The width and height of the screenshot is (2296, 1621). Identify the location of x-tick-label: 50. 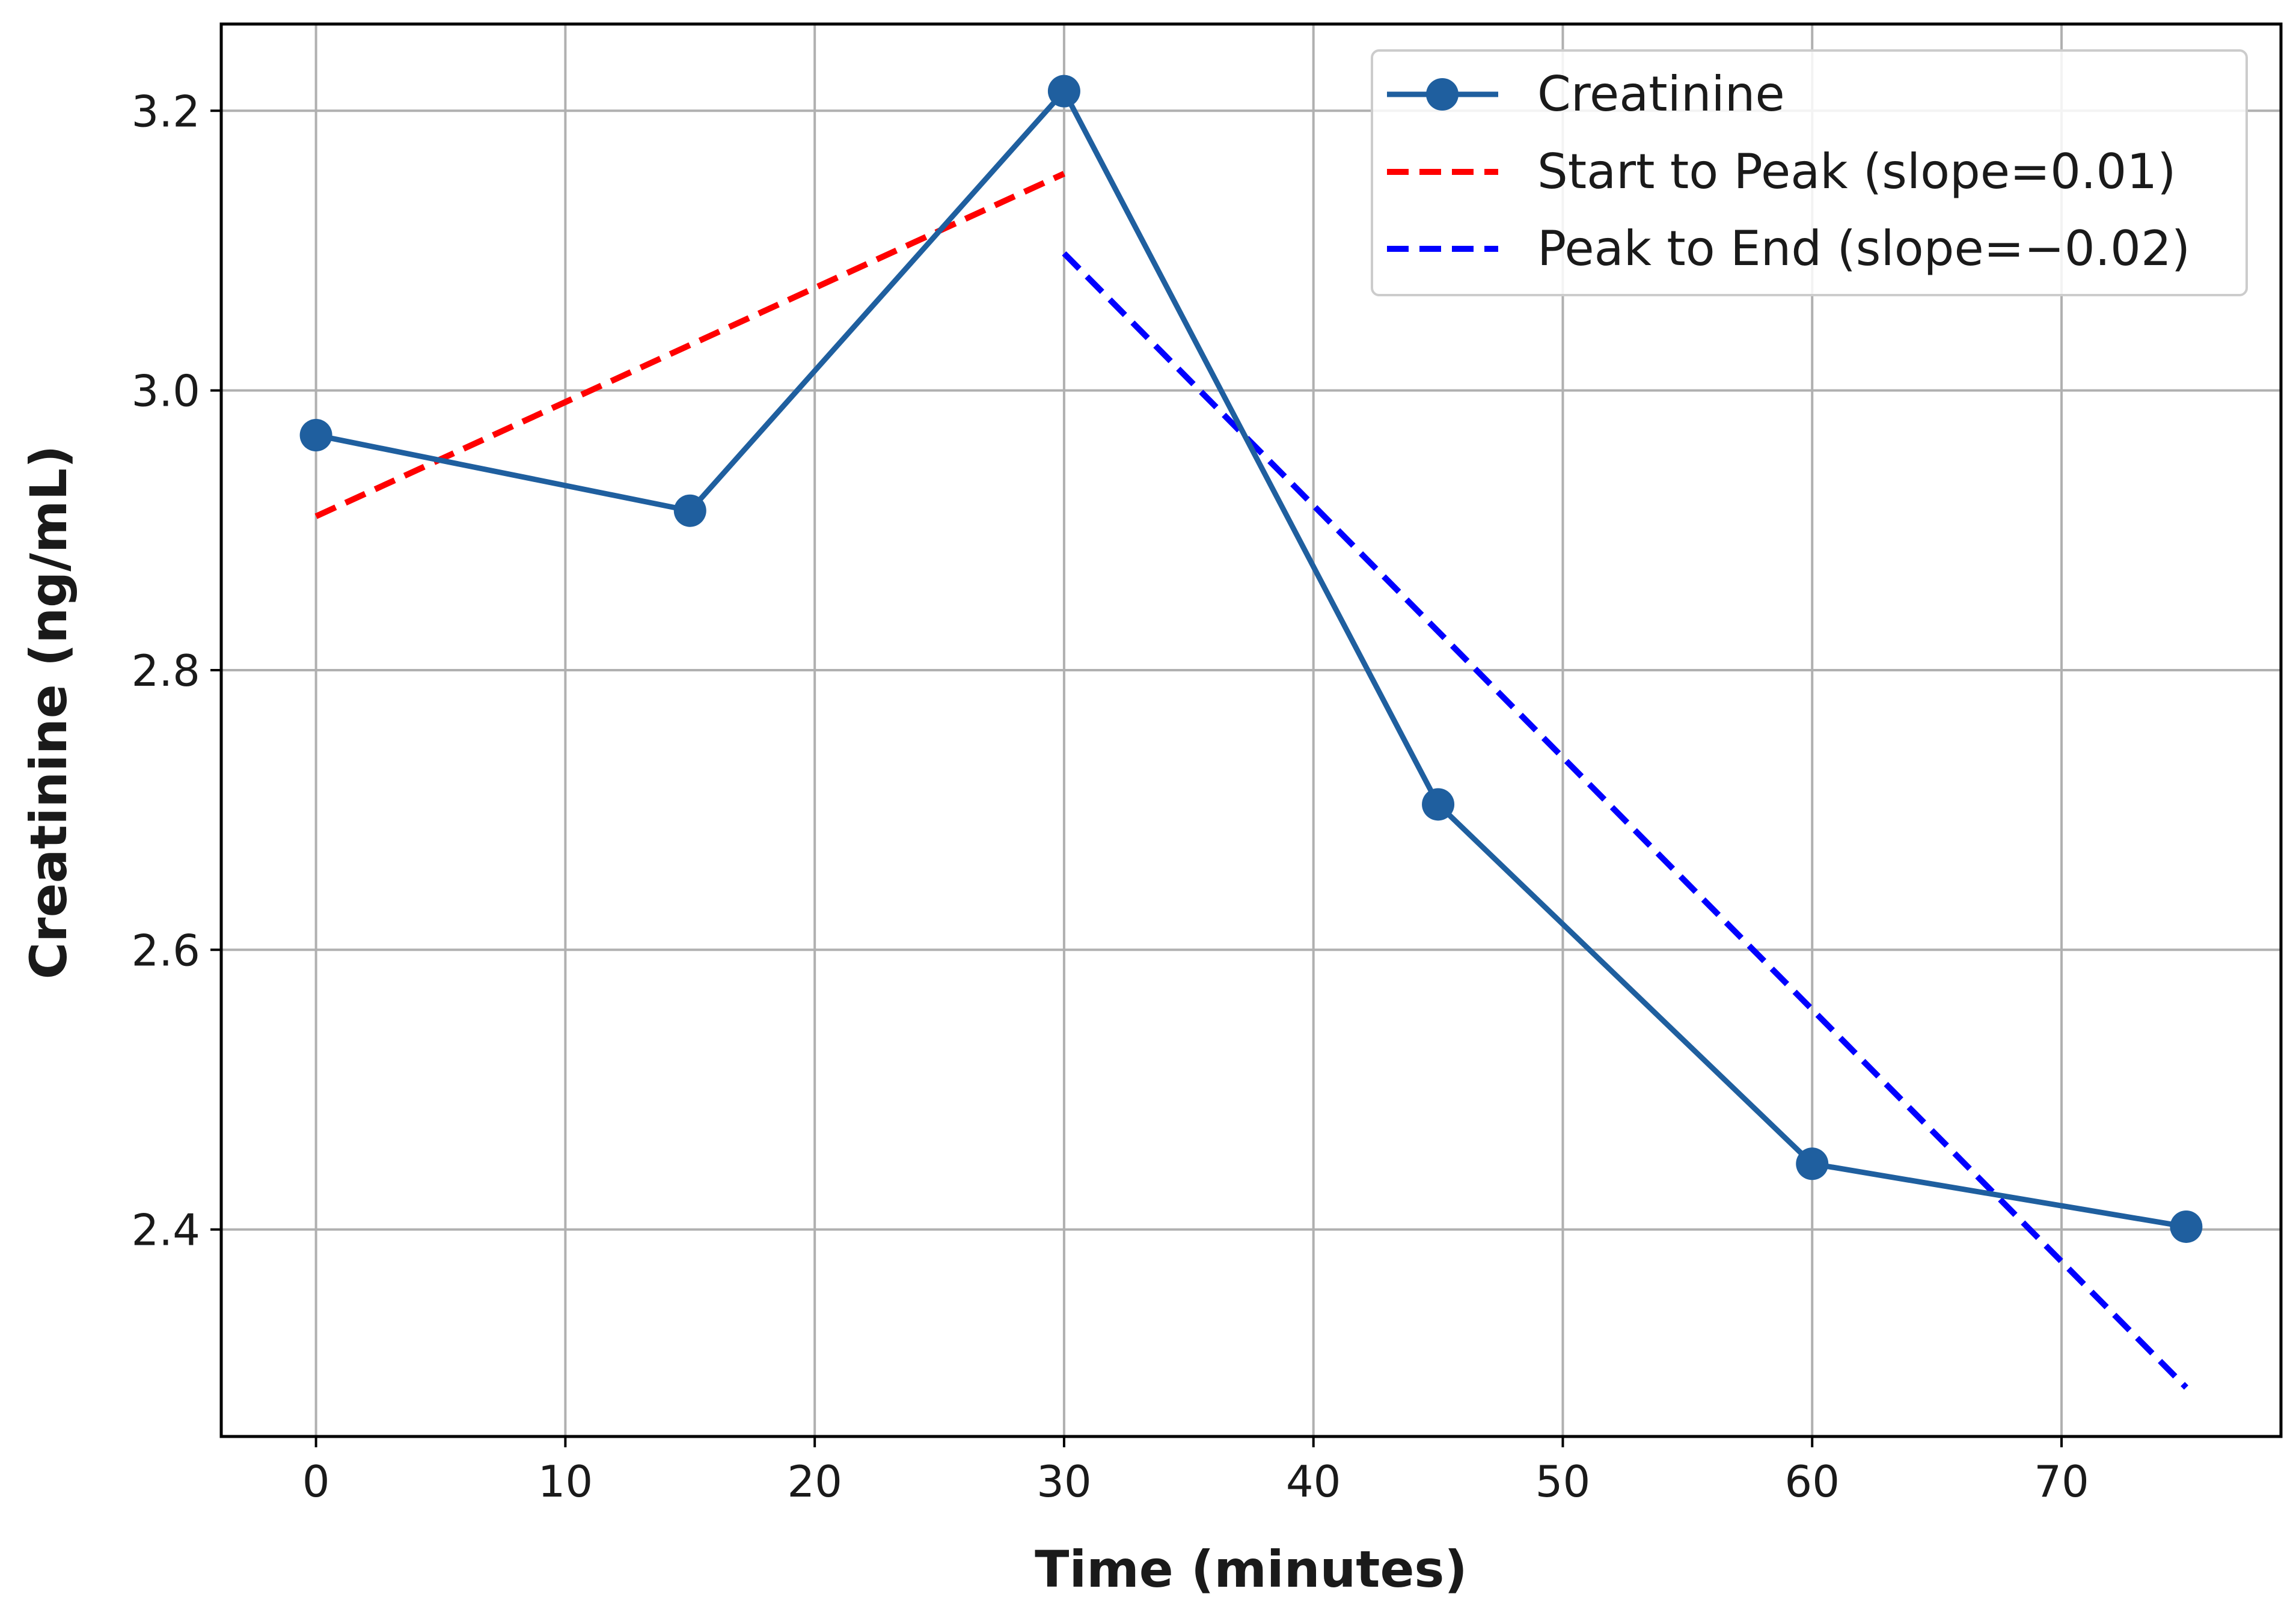
(1563, 1481).